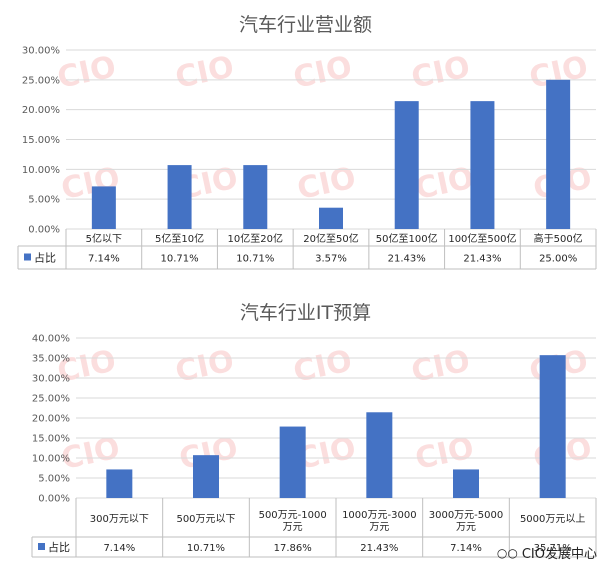 This screenshot has height=568, width=611. Describe the element at coordinates (552, 519) in the screenshot. I see `category-label: 5000万元以上` at that location.